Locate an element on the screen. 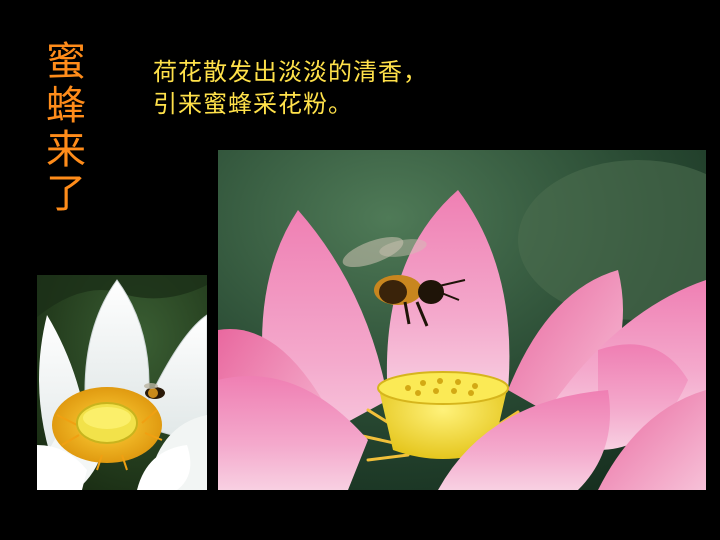  title-char-4: 了 is located at coordinates (66, 194).